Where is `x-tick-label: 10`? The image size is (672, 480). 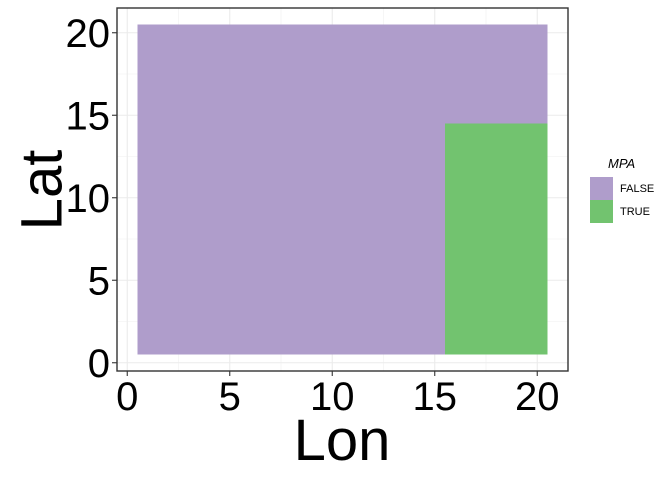
x-tick-label: 10 is located at coordinates (332, 397).